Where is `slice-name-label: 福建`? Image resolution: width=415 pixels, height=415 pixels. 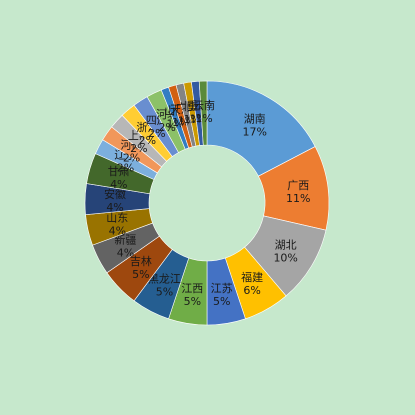
slice-name-label: 福建 is located at coordinates (252, 277).